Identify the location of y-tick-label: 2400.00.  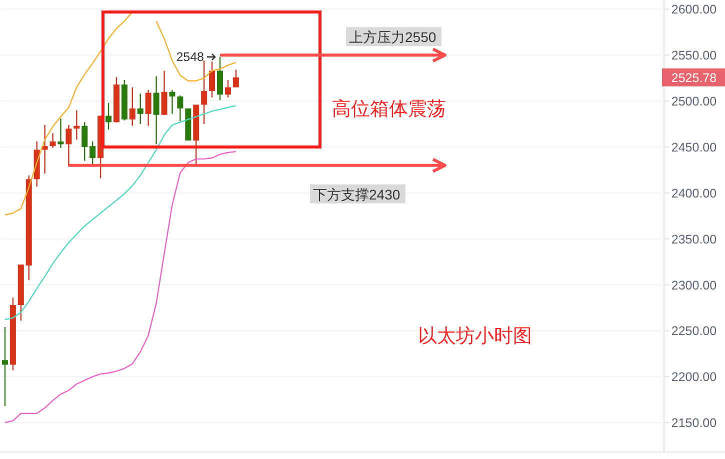
(694, 193).